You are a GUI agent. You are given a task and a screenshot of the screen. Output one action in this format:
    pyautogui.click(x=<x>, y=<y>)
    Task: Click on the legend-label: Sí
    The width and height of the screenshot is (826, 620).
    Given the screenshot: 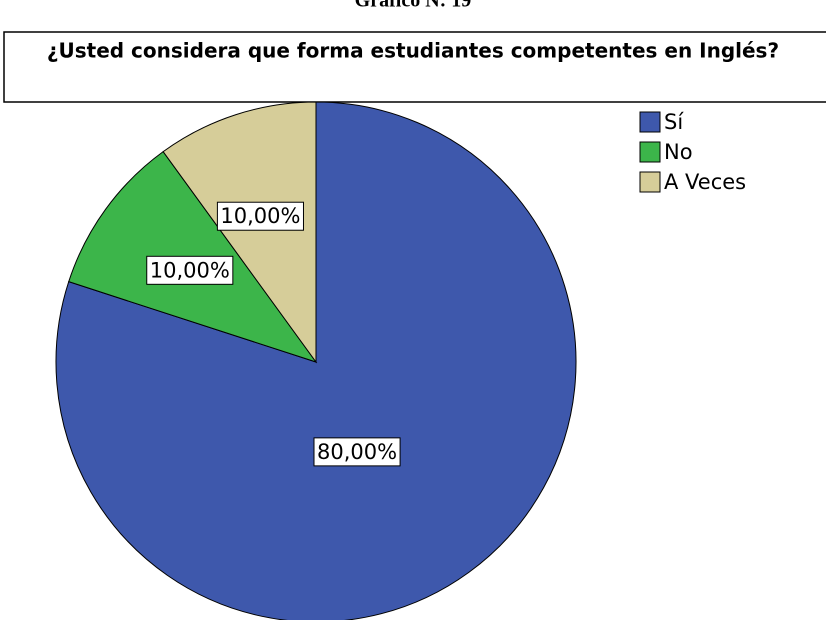 What is the action you would take?
    pyautogui.click(x=674, y=122)
    